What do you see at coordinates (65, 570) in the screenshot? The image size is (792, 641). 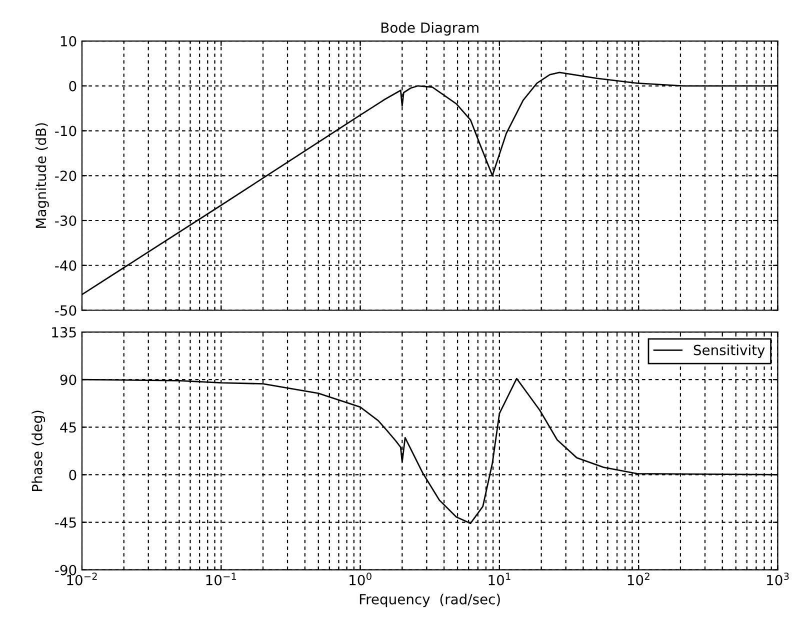 I see `y-tick-label: -90` at bounding box center [65, 570].